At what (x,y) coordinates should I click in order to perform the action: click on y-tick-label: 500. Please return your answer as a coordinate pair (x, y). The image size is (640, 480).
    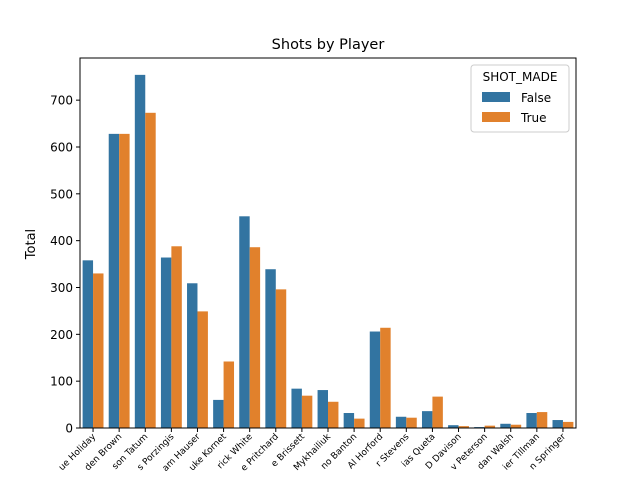
    Looking at the image, I should click on (61, 194).